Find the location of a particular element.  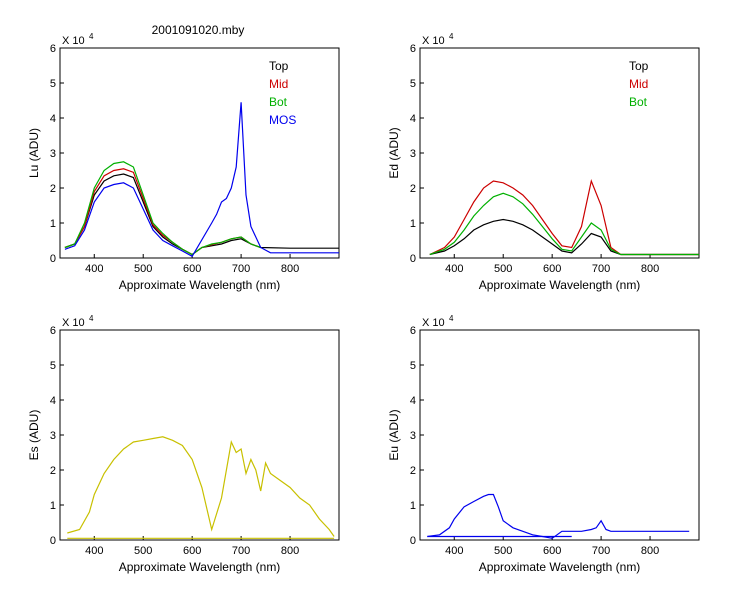

y-axis-label: Es (ADU) is located at coordinates (34, 435).